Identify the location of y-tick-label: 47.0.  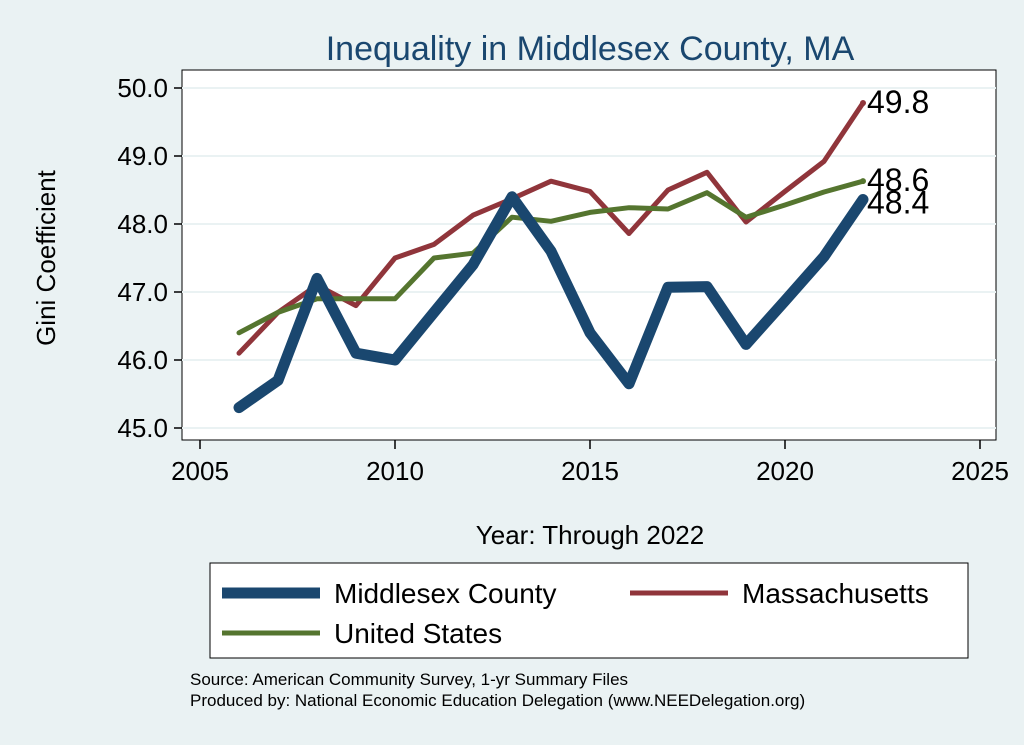
(142, 292).